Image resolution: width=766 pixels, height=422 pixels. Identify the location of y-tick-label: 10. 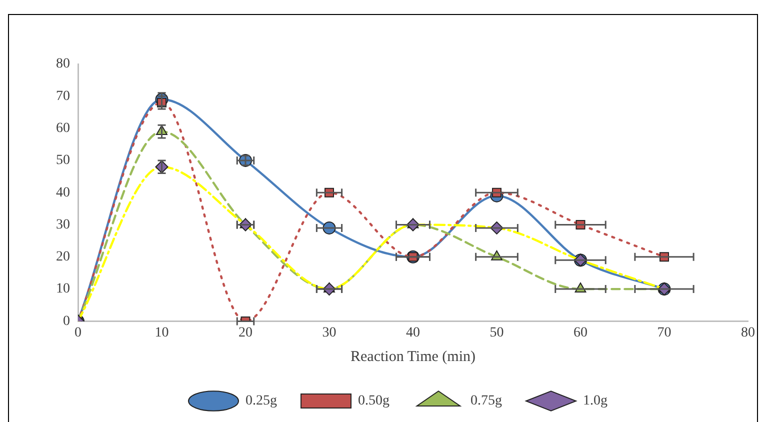
(63, 289).